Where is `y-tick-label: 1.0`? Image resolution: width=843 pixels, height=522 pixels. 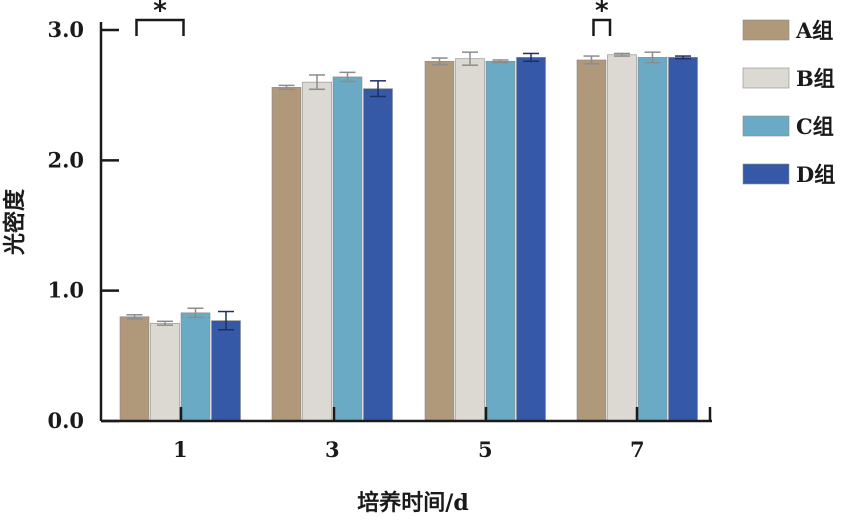 y-tick-label: 1.0 is located at coordinates (65, 290).